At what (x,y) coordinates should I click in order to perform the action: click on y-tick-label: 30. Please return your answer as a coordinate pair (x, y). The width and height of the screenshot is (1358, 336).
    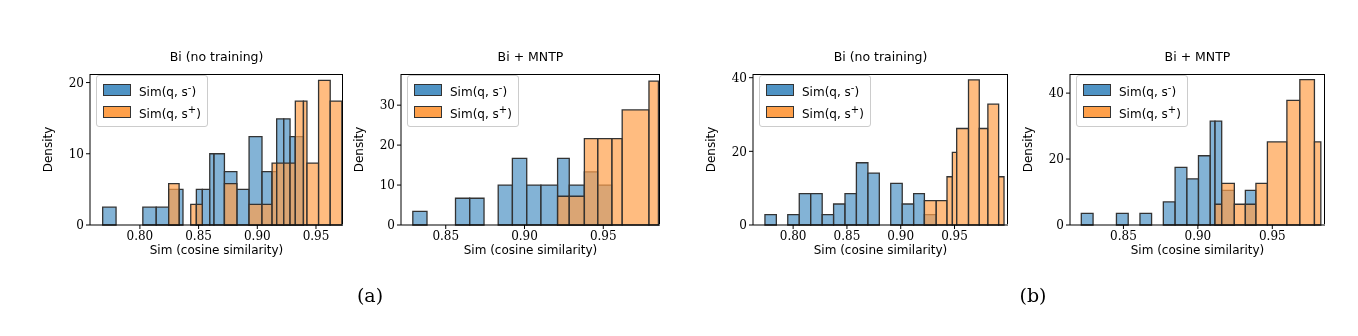
    Looking at the image, I should click on (387, 105).